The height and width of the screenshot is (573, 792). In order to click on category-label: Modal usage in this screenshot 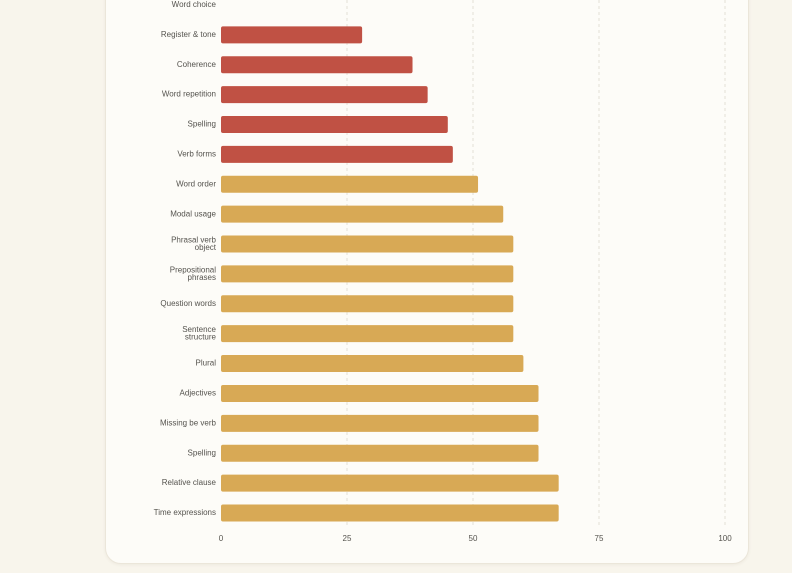, I will do `click(193, 213)`.